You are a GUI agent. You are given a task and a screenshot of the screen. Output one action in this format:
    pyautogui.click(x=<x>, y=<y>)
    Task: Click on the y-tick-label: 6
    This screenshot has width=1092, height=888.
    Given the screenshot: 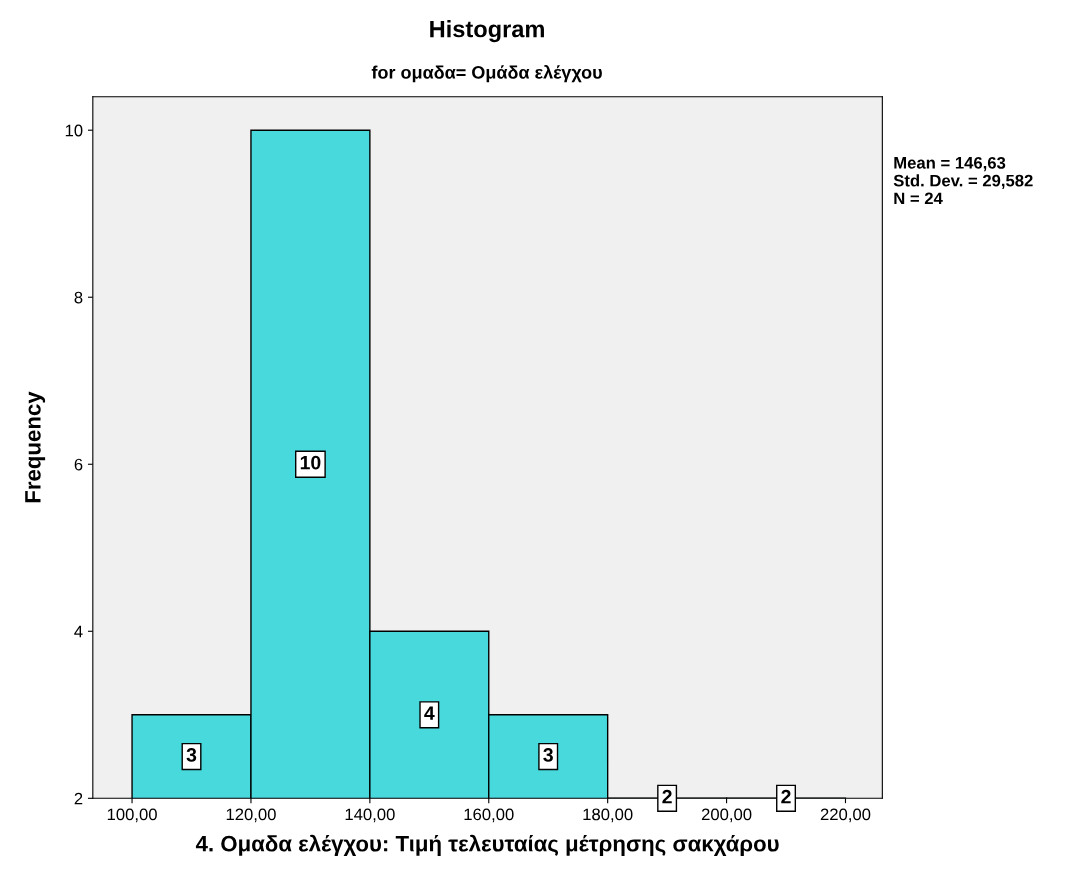 What is the action you would take?
    pyautogui.click(x=78, y=464)
    